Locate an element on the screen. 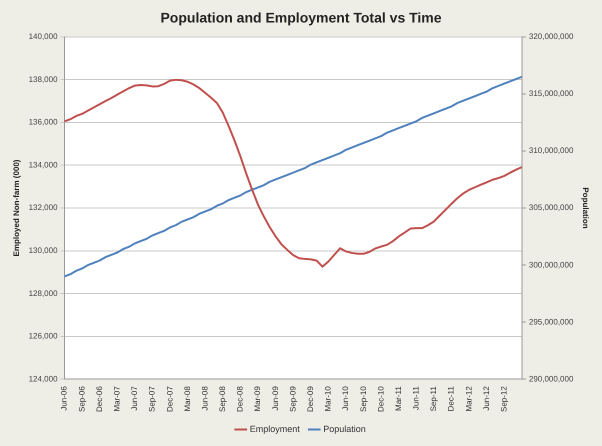 The height and width of the screenshot is (446, 602). x-tick-label: Sep-12 is located at coordinates (504, 399).